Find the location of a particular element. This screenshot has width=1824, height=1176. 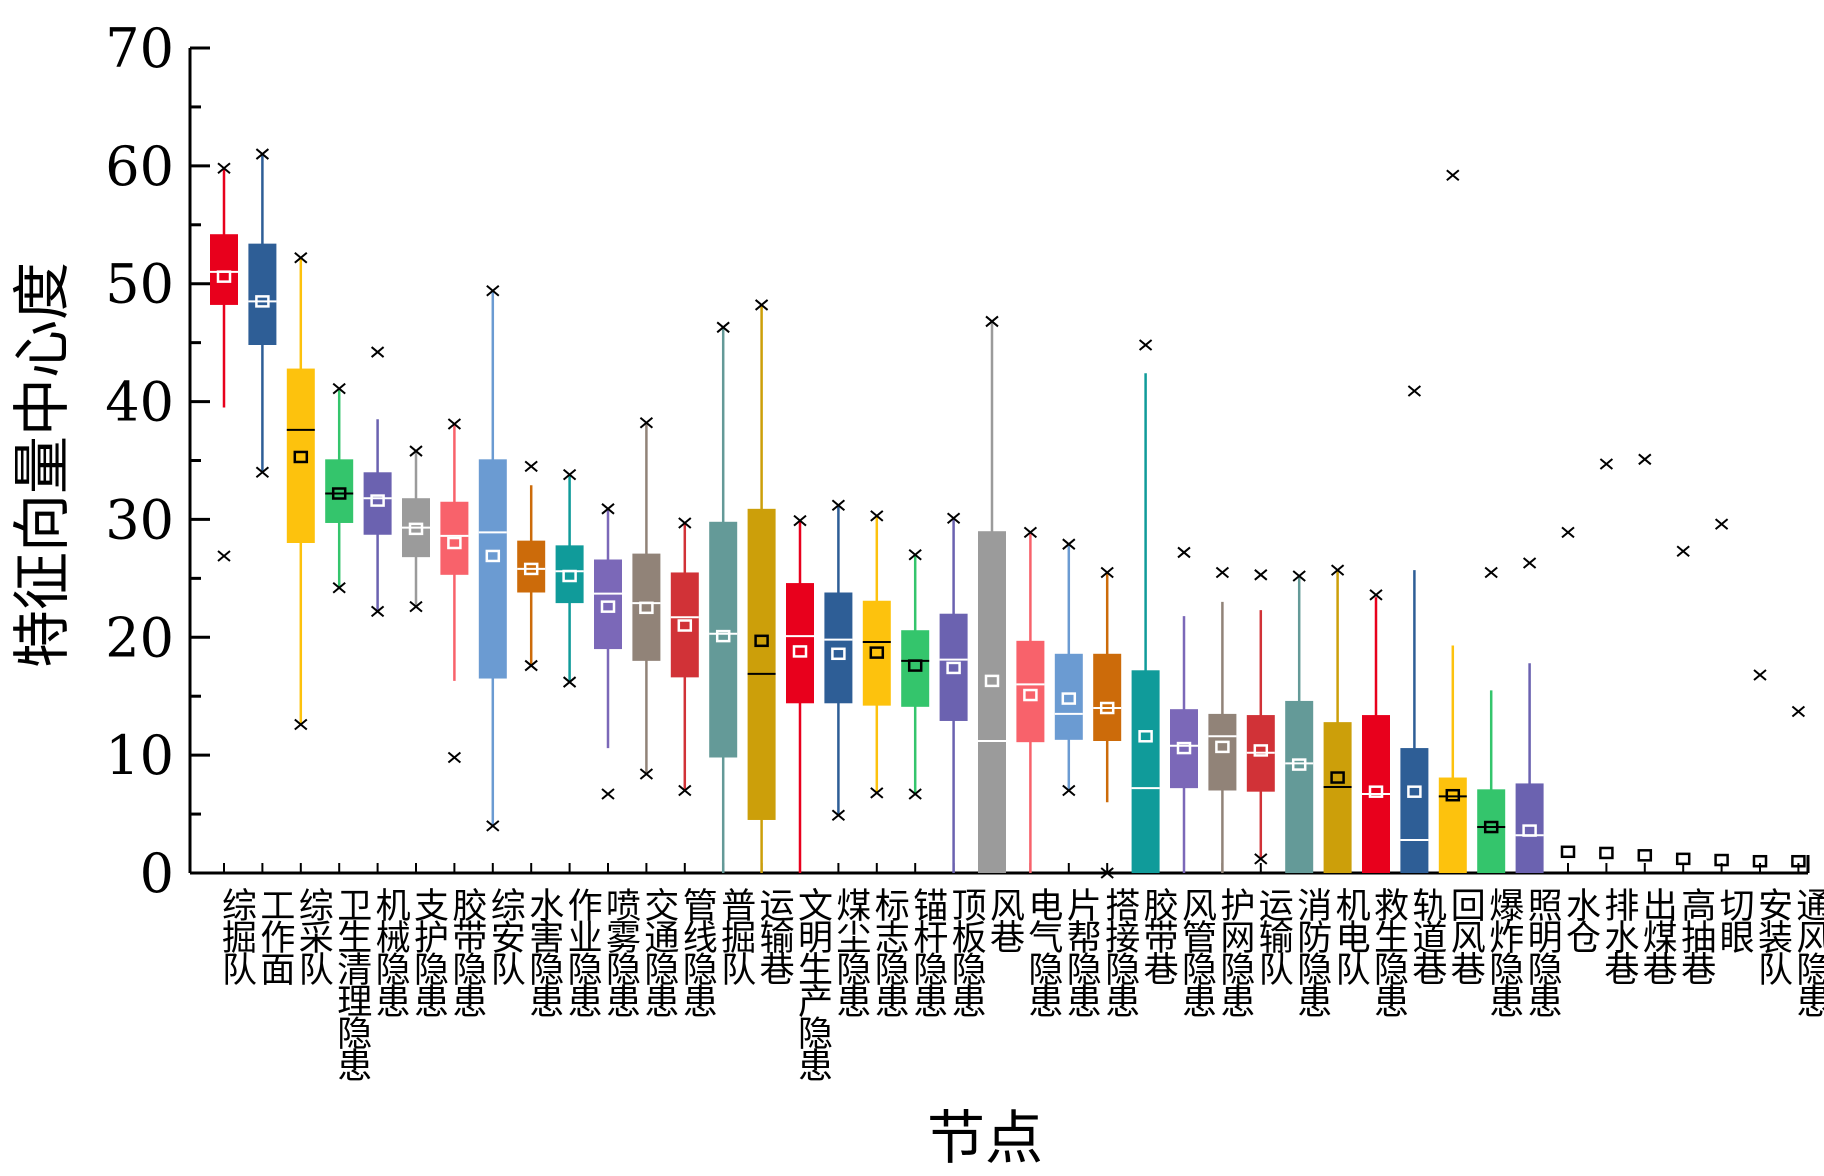

box-胶带隐患 is located at coordinates (454, 645).